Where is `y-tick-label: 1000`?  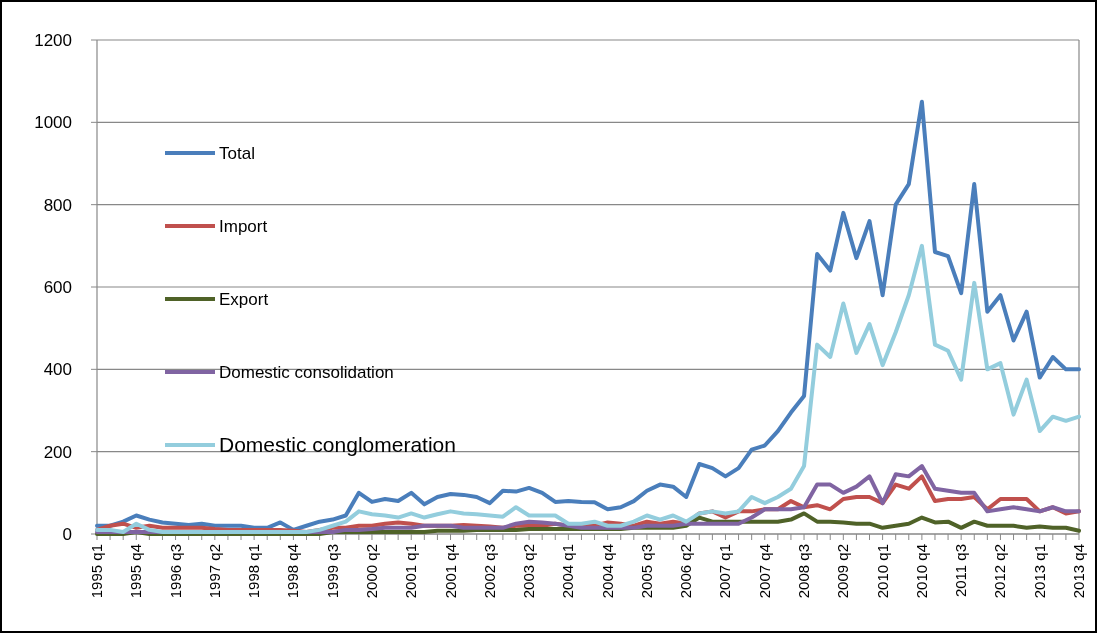
y-tick-label: 1000 is located at coordinates (53, 123).